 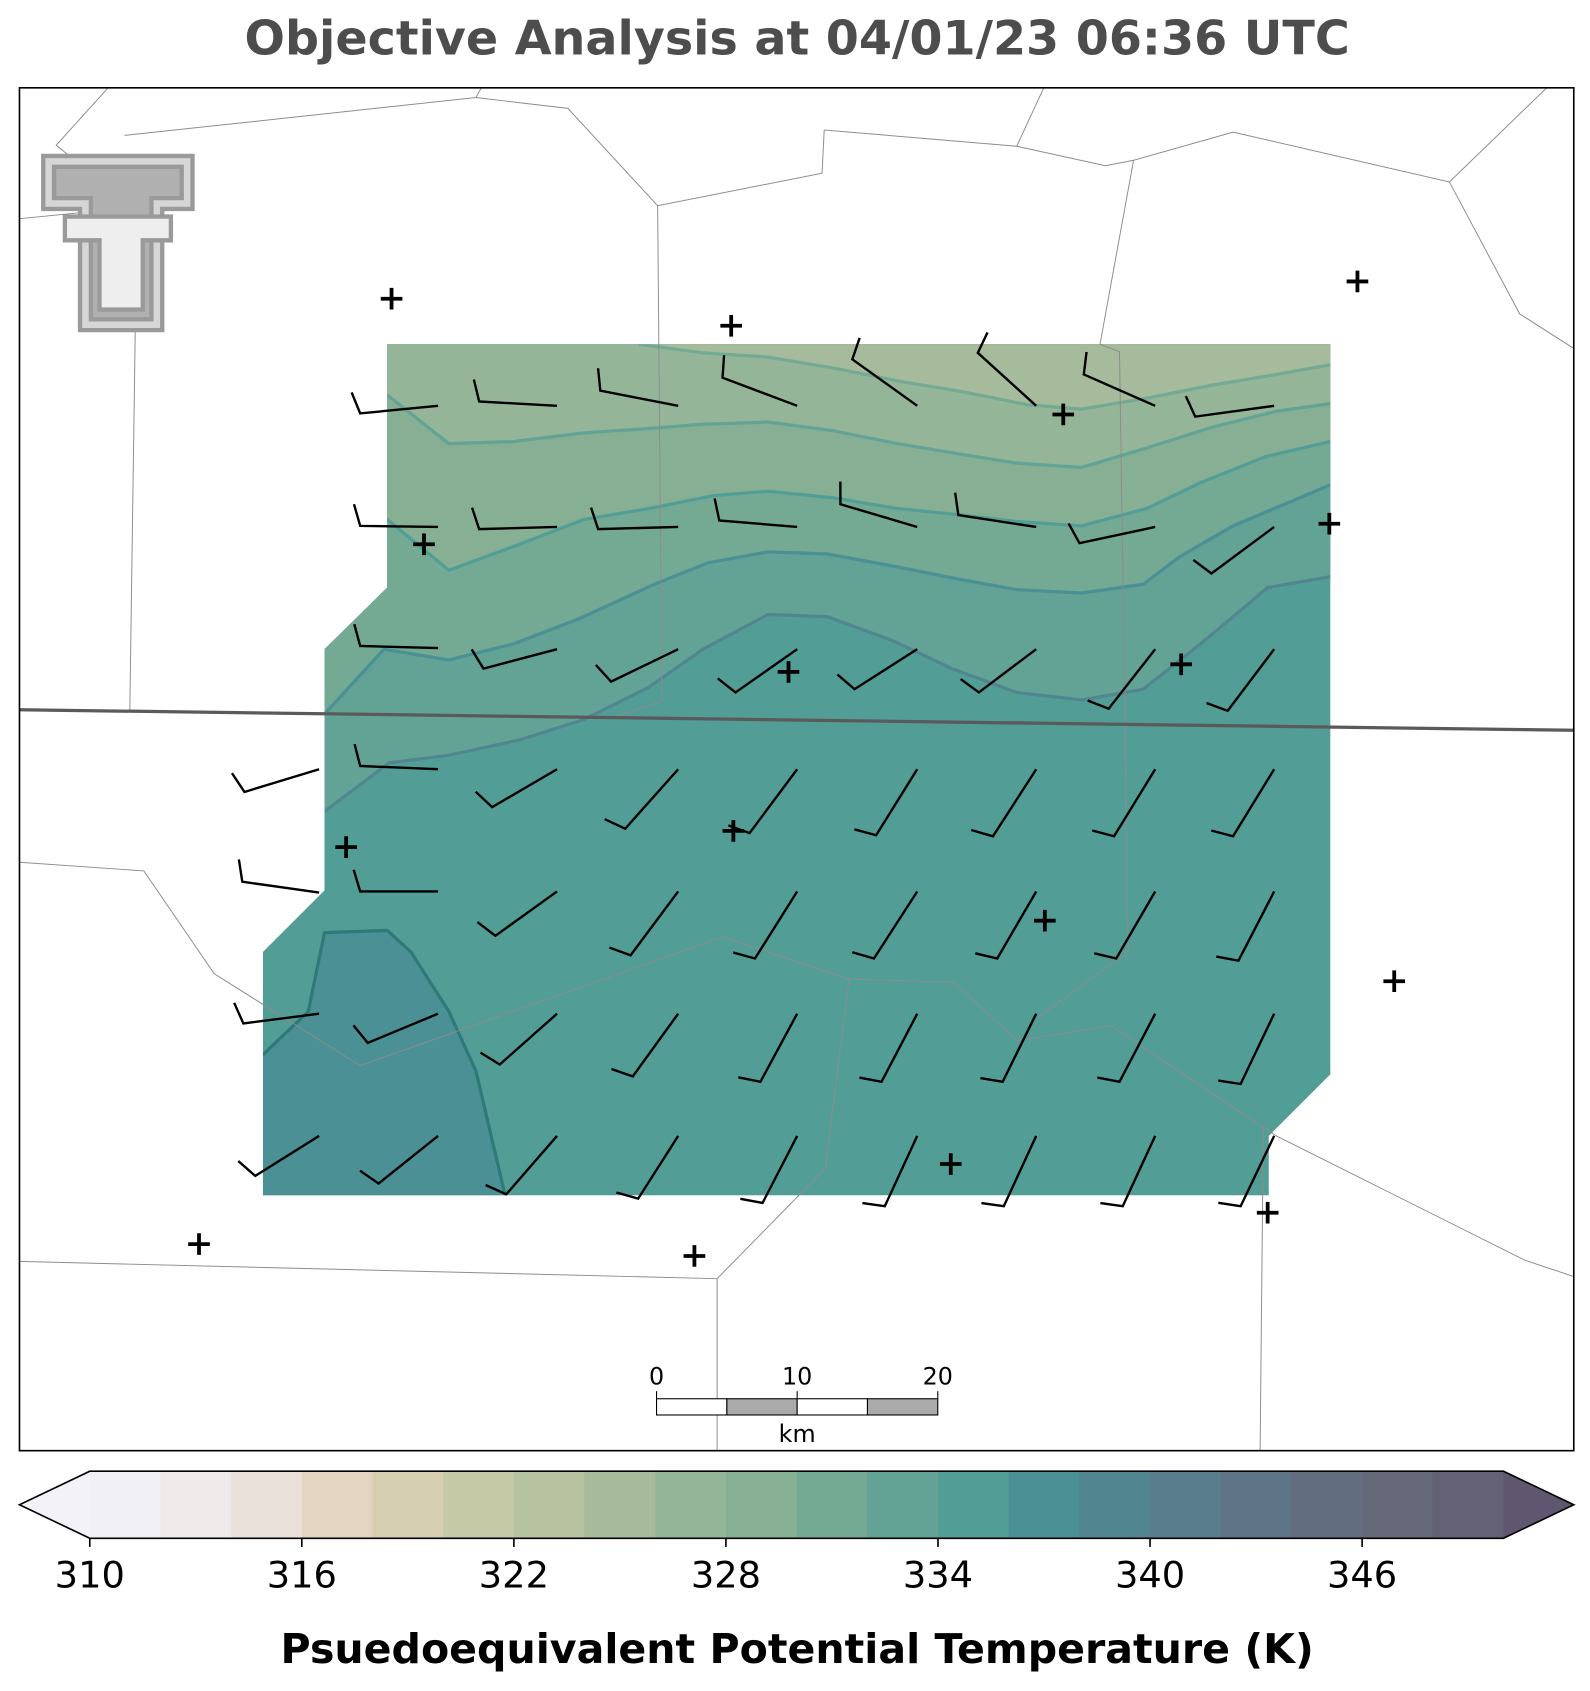 I want to click on colorbar-tick-label: 340, so click(x=1150, y=1575).